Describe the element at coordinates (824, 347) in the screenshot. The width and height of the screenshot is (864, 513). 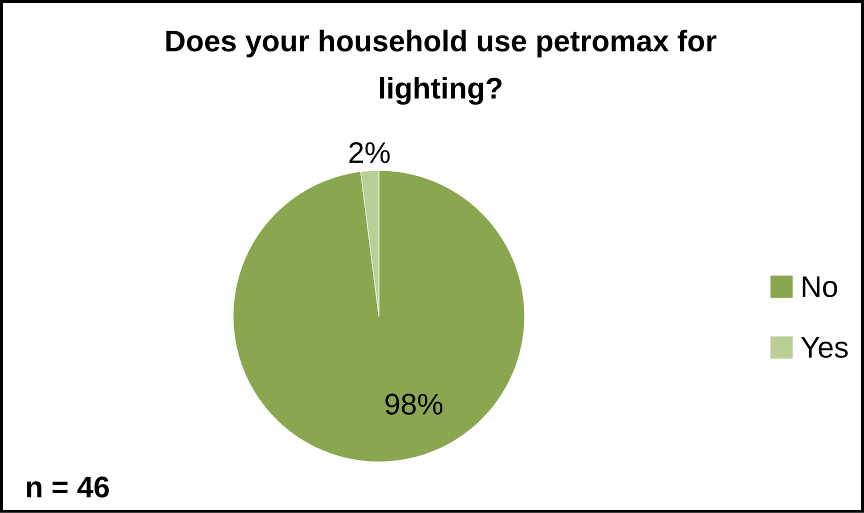
I see `legend-label: Yes` at that location.